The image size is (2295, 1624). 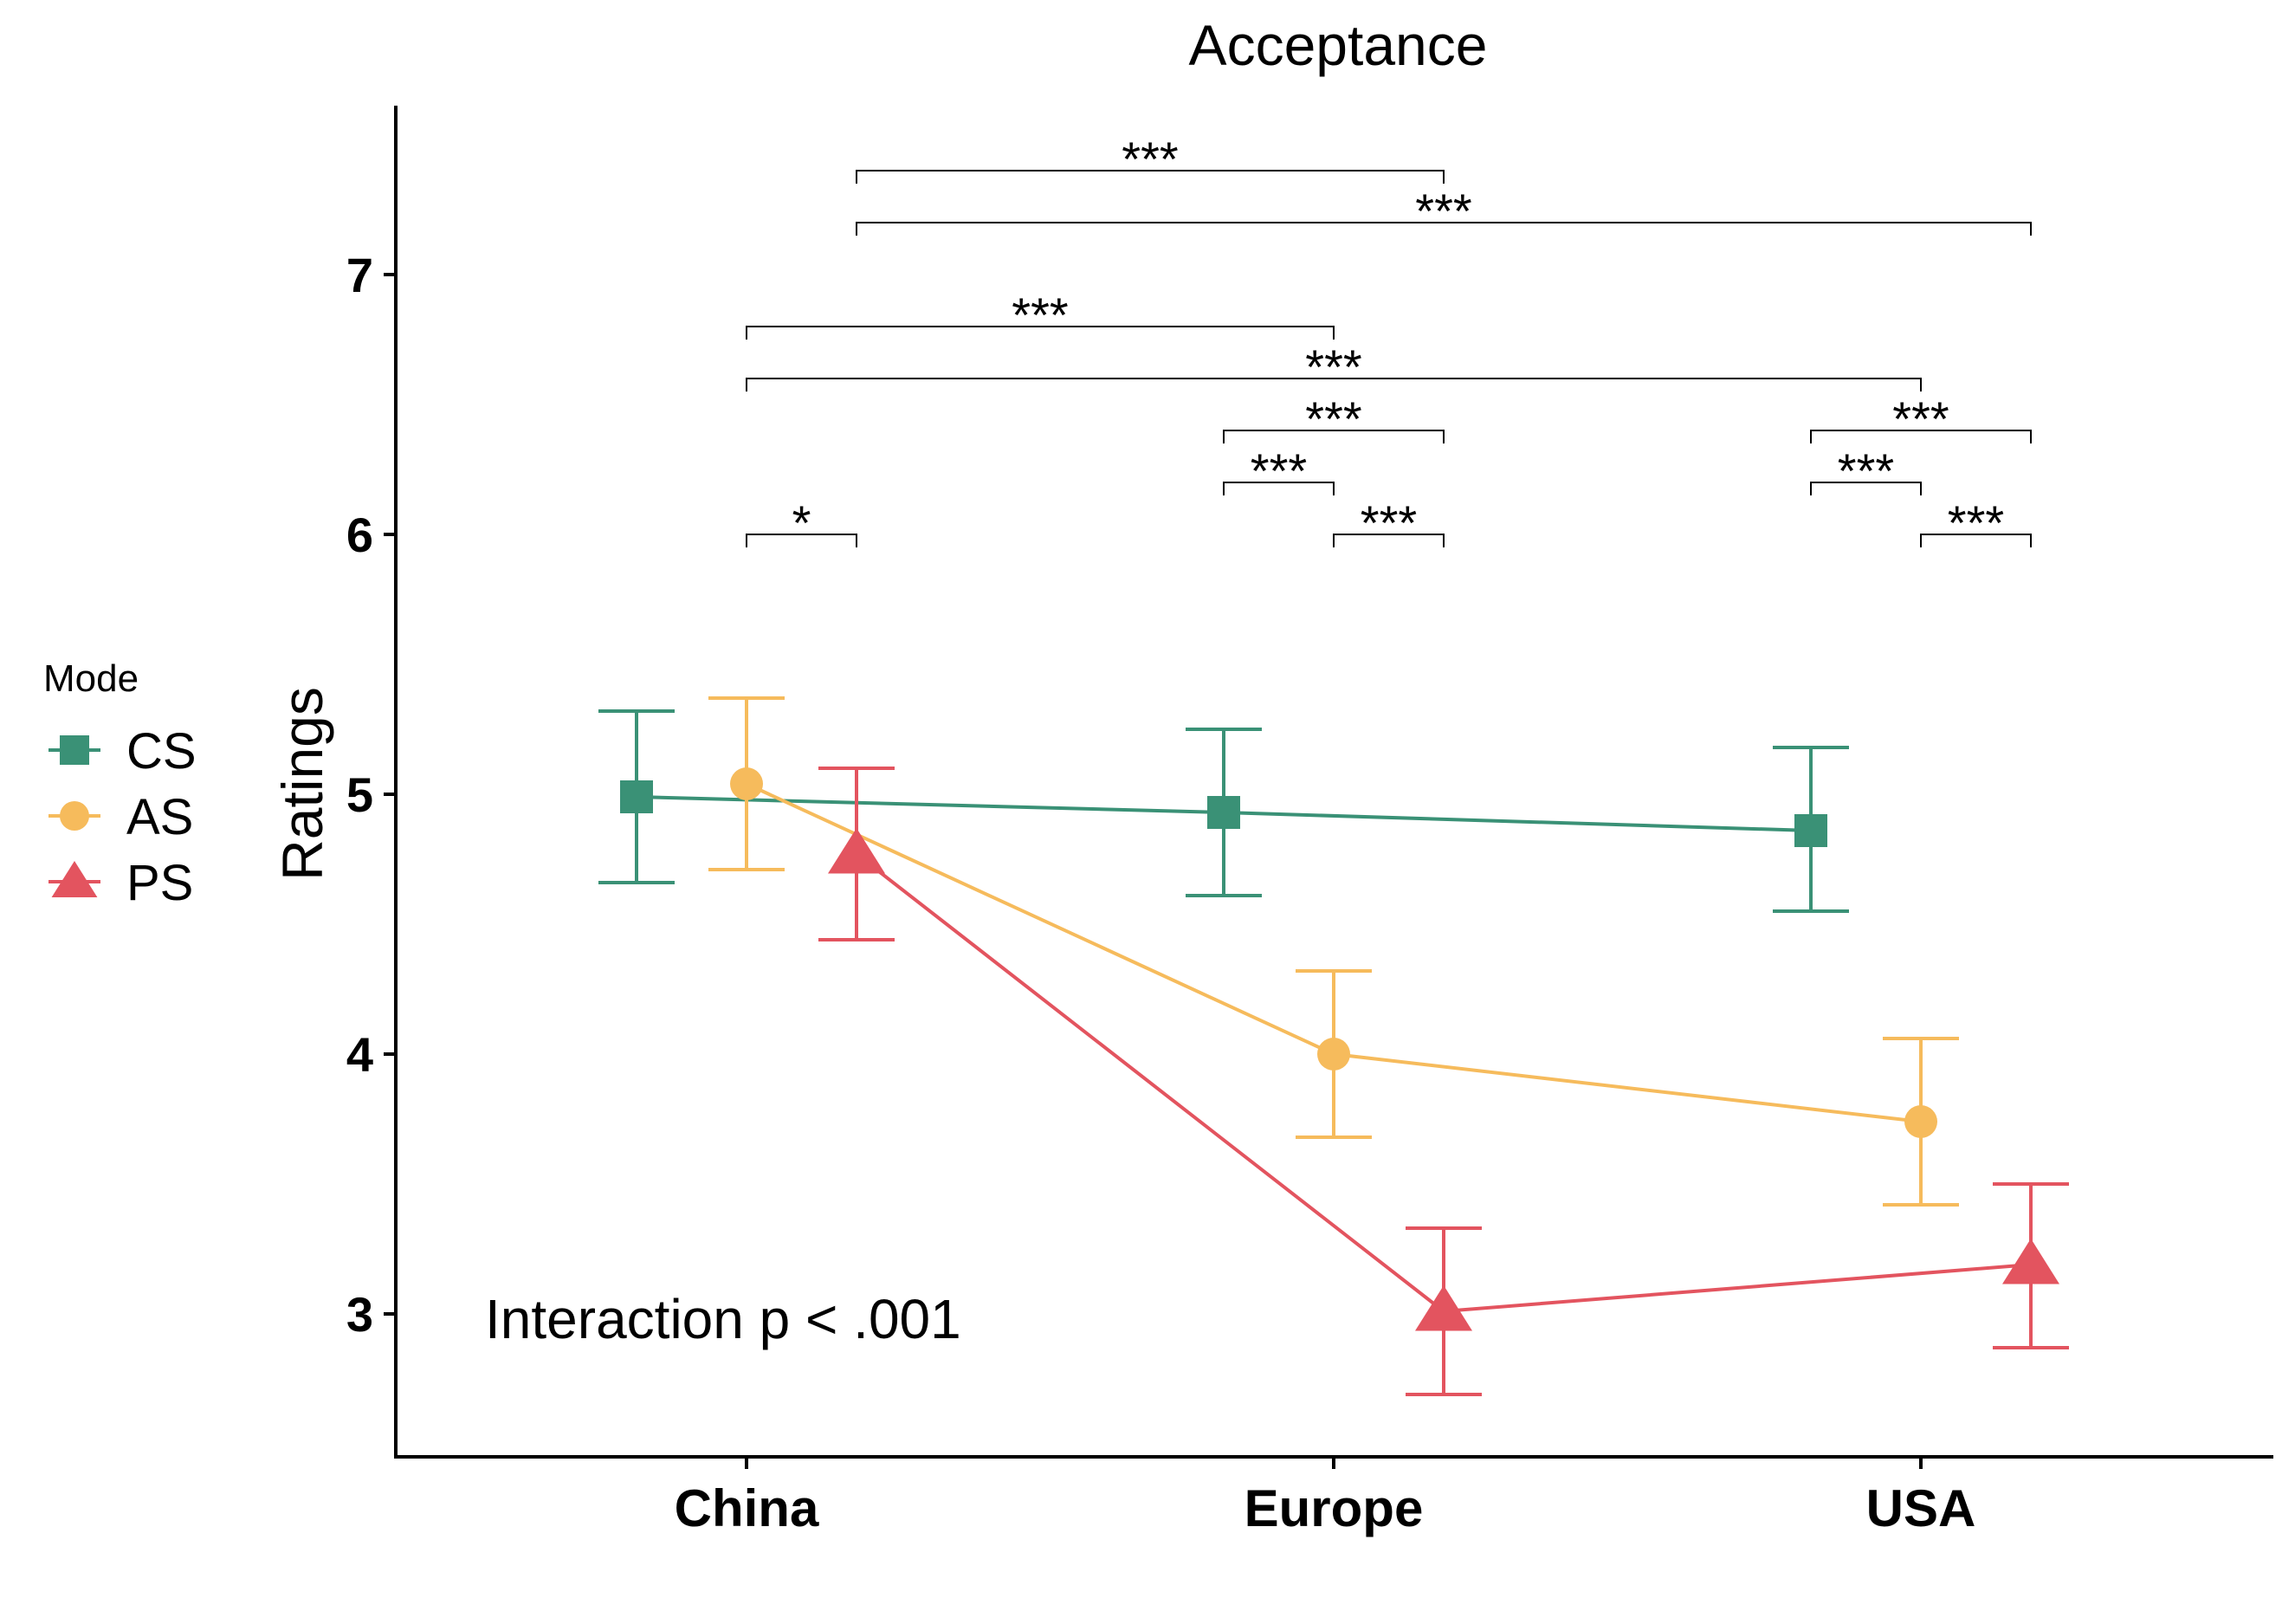 I want to click on y-tick-label: 4, so click(x=359, y=1054).